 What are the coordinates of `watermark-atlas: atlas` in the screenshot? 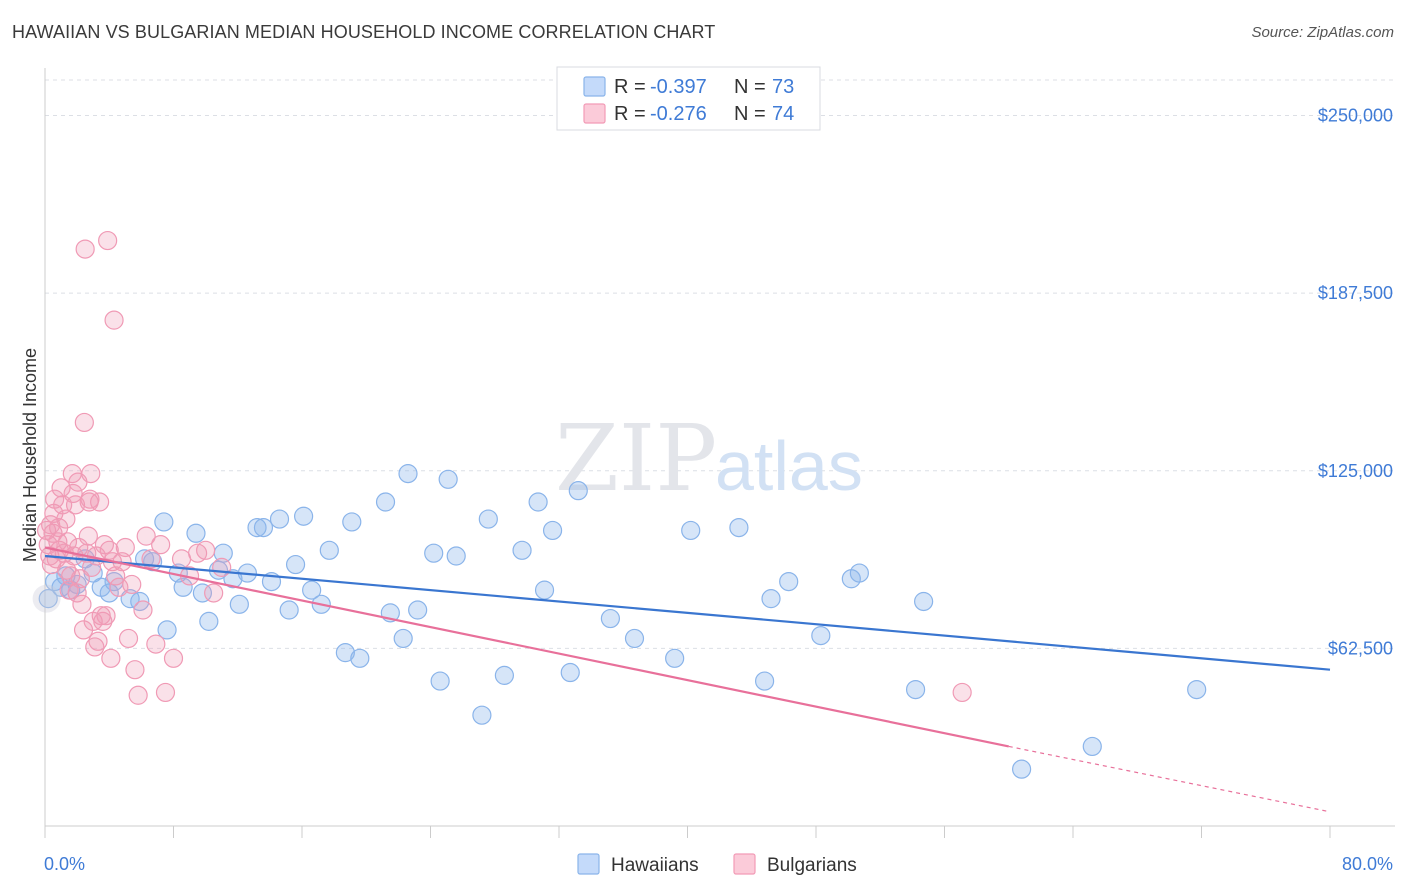 It's located at (789, 466).